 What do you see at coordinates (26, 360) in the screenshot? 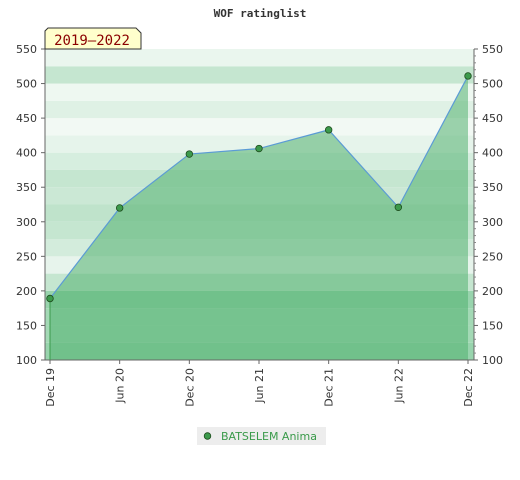
I see `left-tick-label: 100` at bounding box center [26, 360].